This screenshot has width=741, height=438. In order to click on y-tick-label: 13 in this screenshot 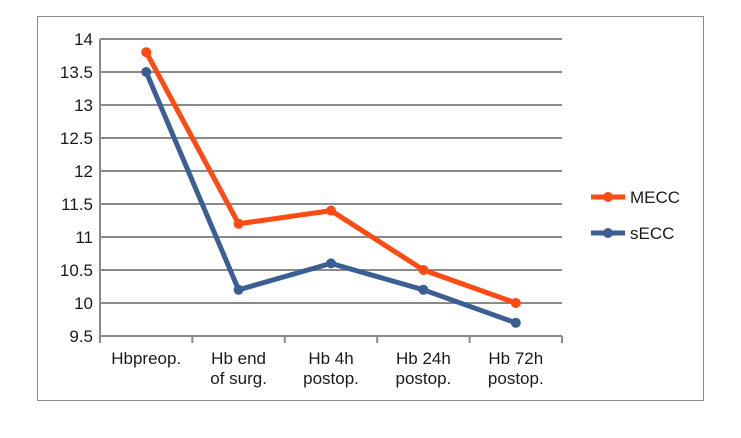, I will do `click(83, 105)`.